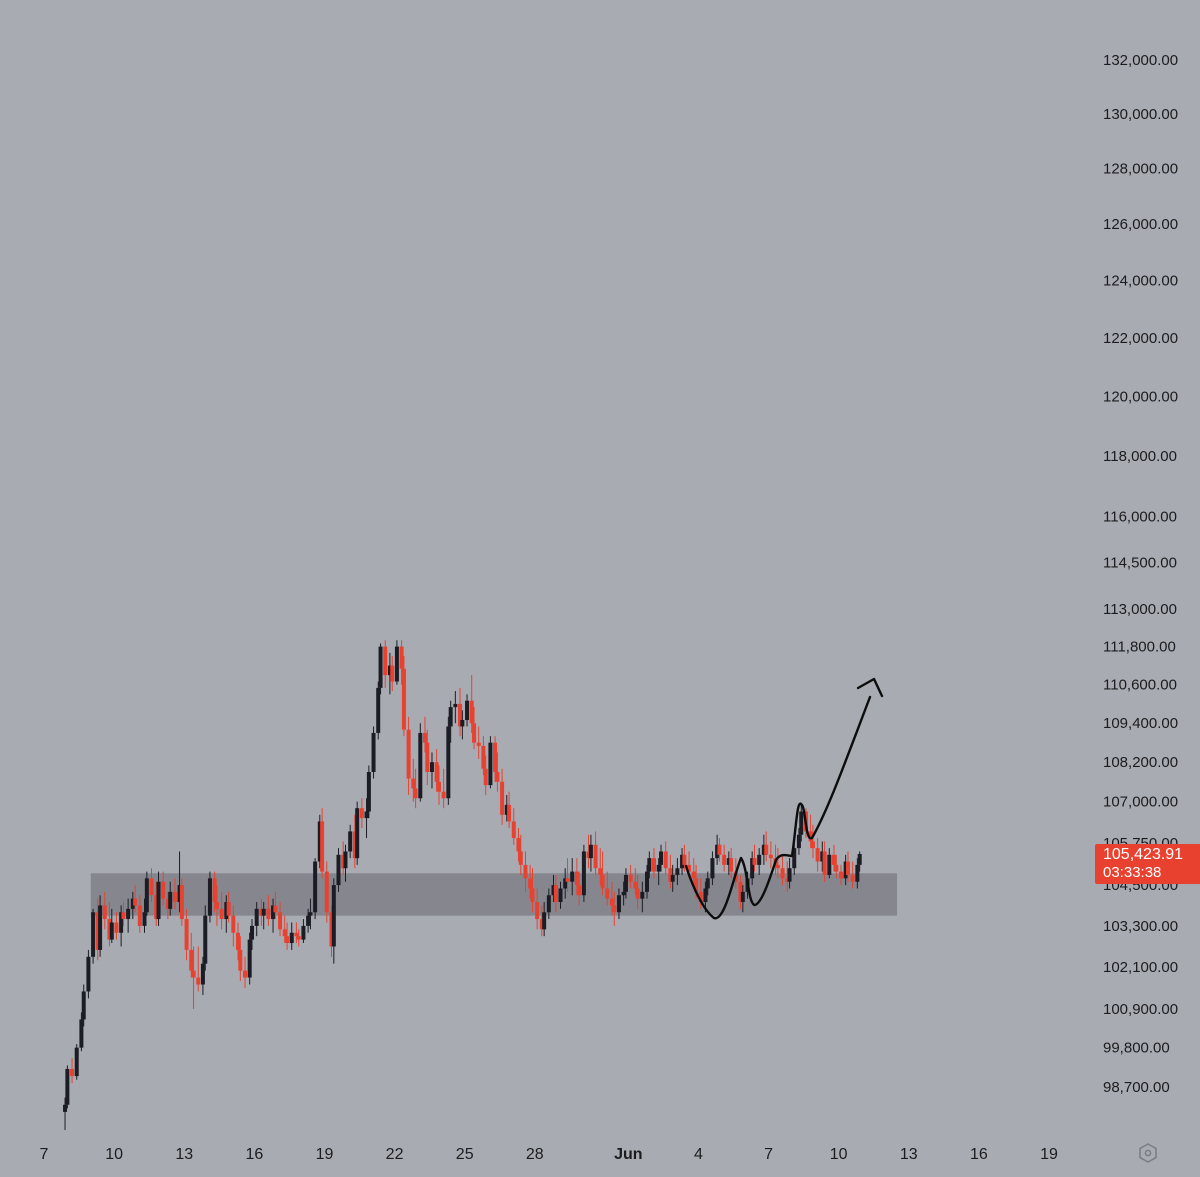 The height and width of the screenshot is (1177, 1200). I want to click on time-axis-label: 19, so click(1049, 1154).